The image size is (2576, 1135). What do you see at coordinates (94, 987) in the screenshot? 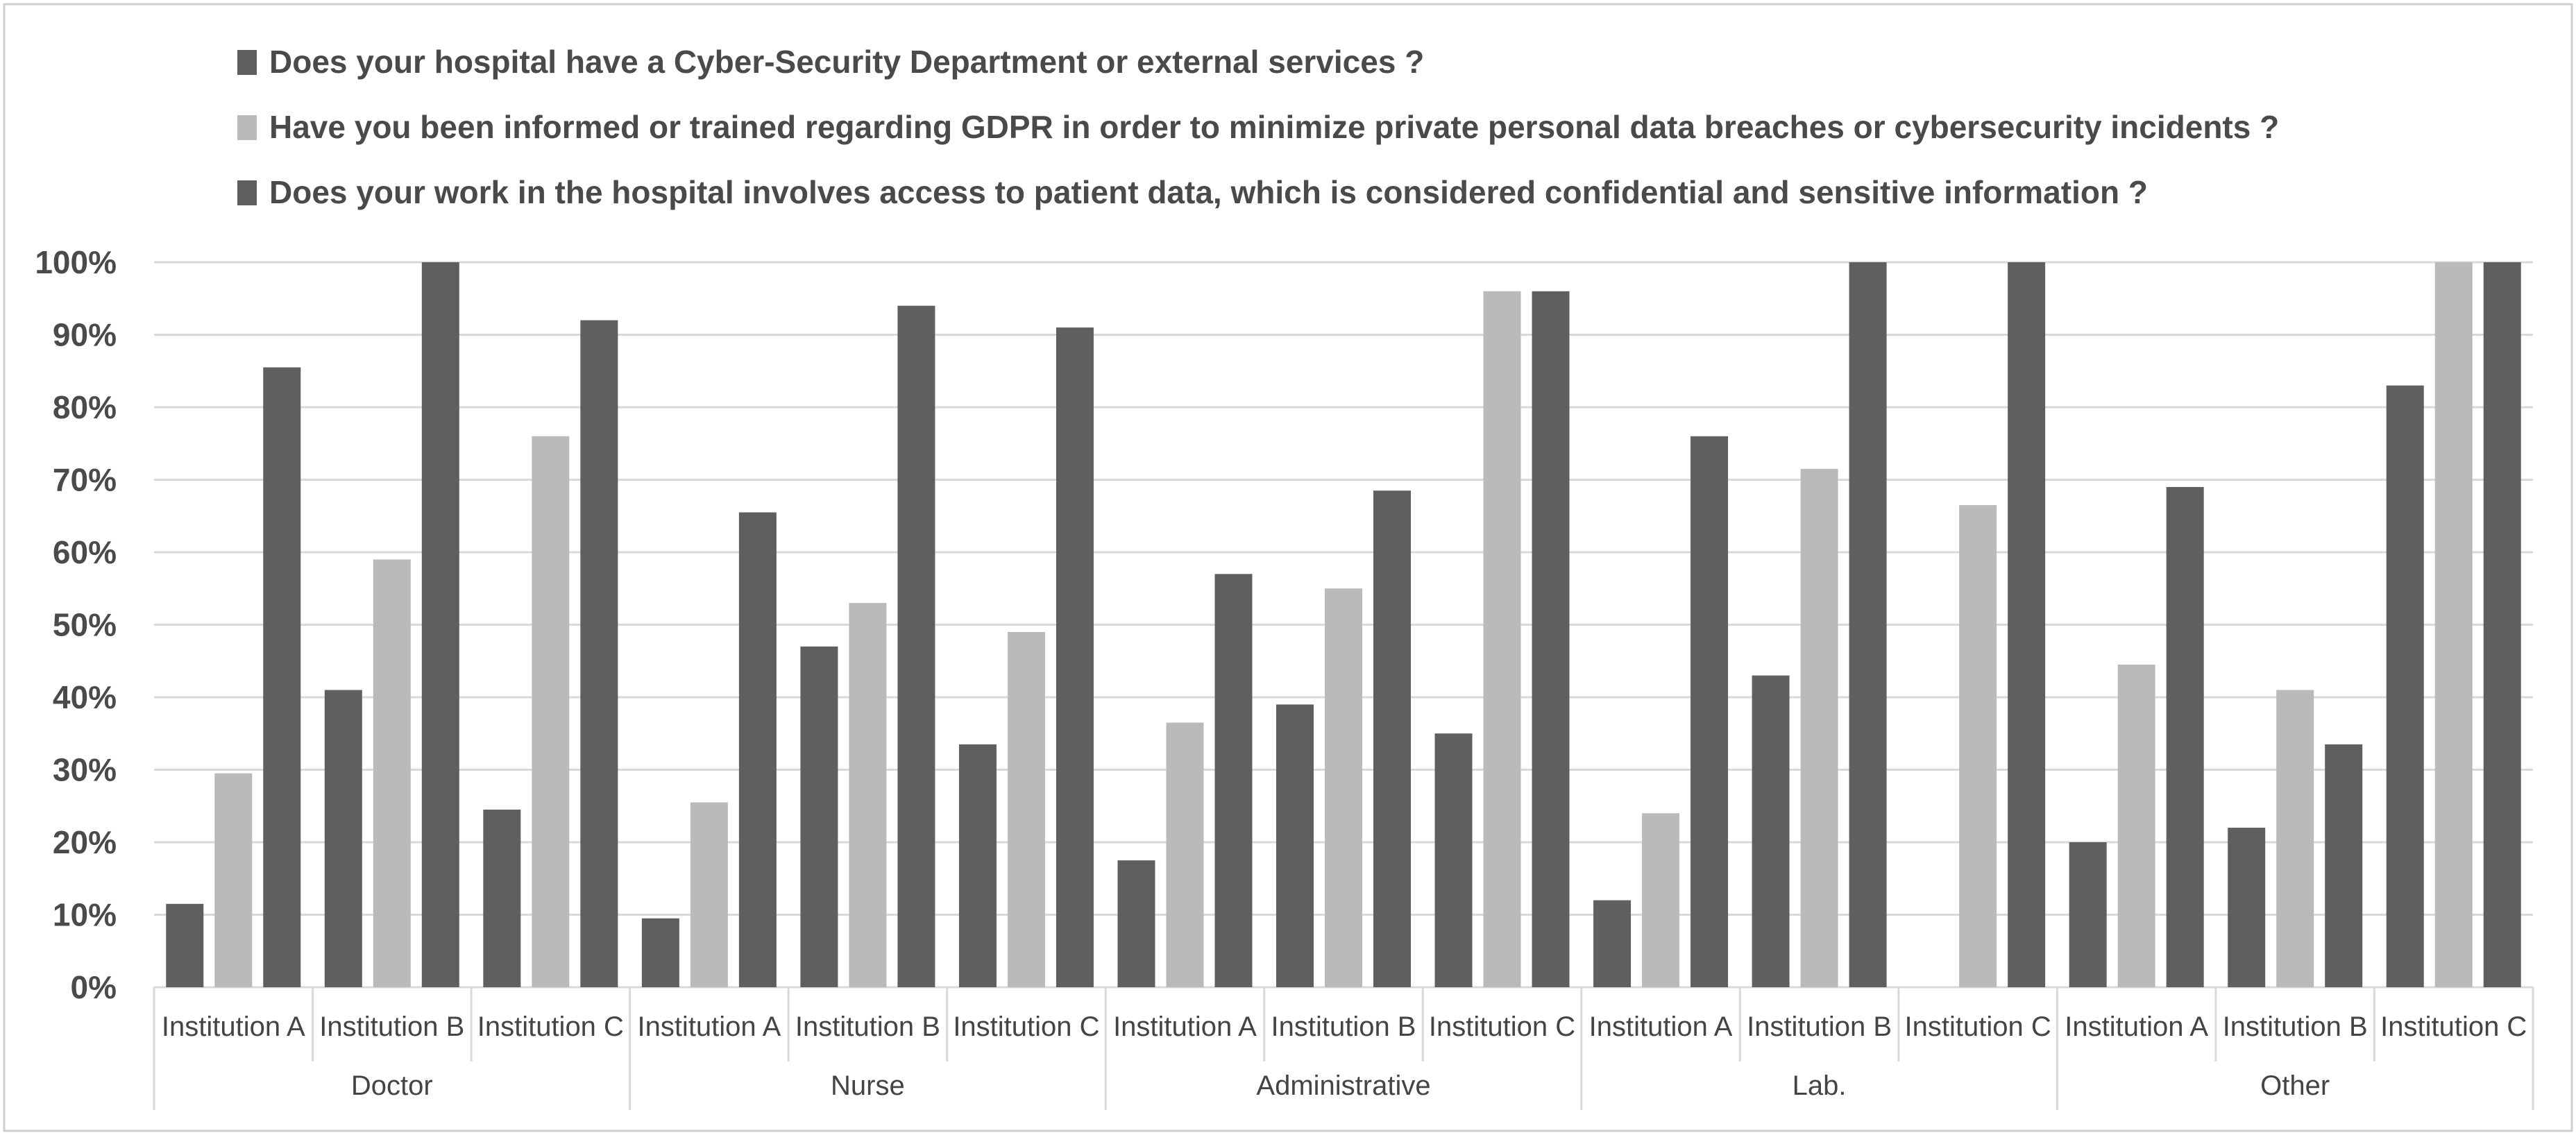
I see `y-tick-label: 0%` at bounding box center [94, 987].